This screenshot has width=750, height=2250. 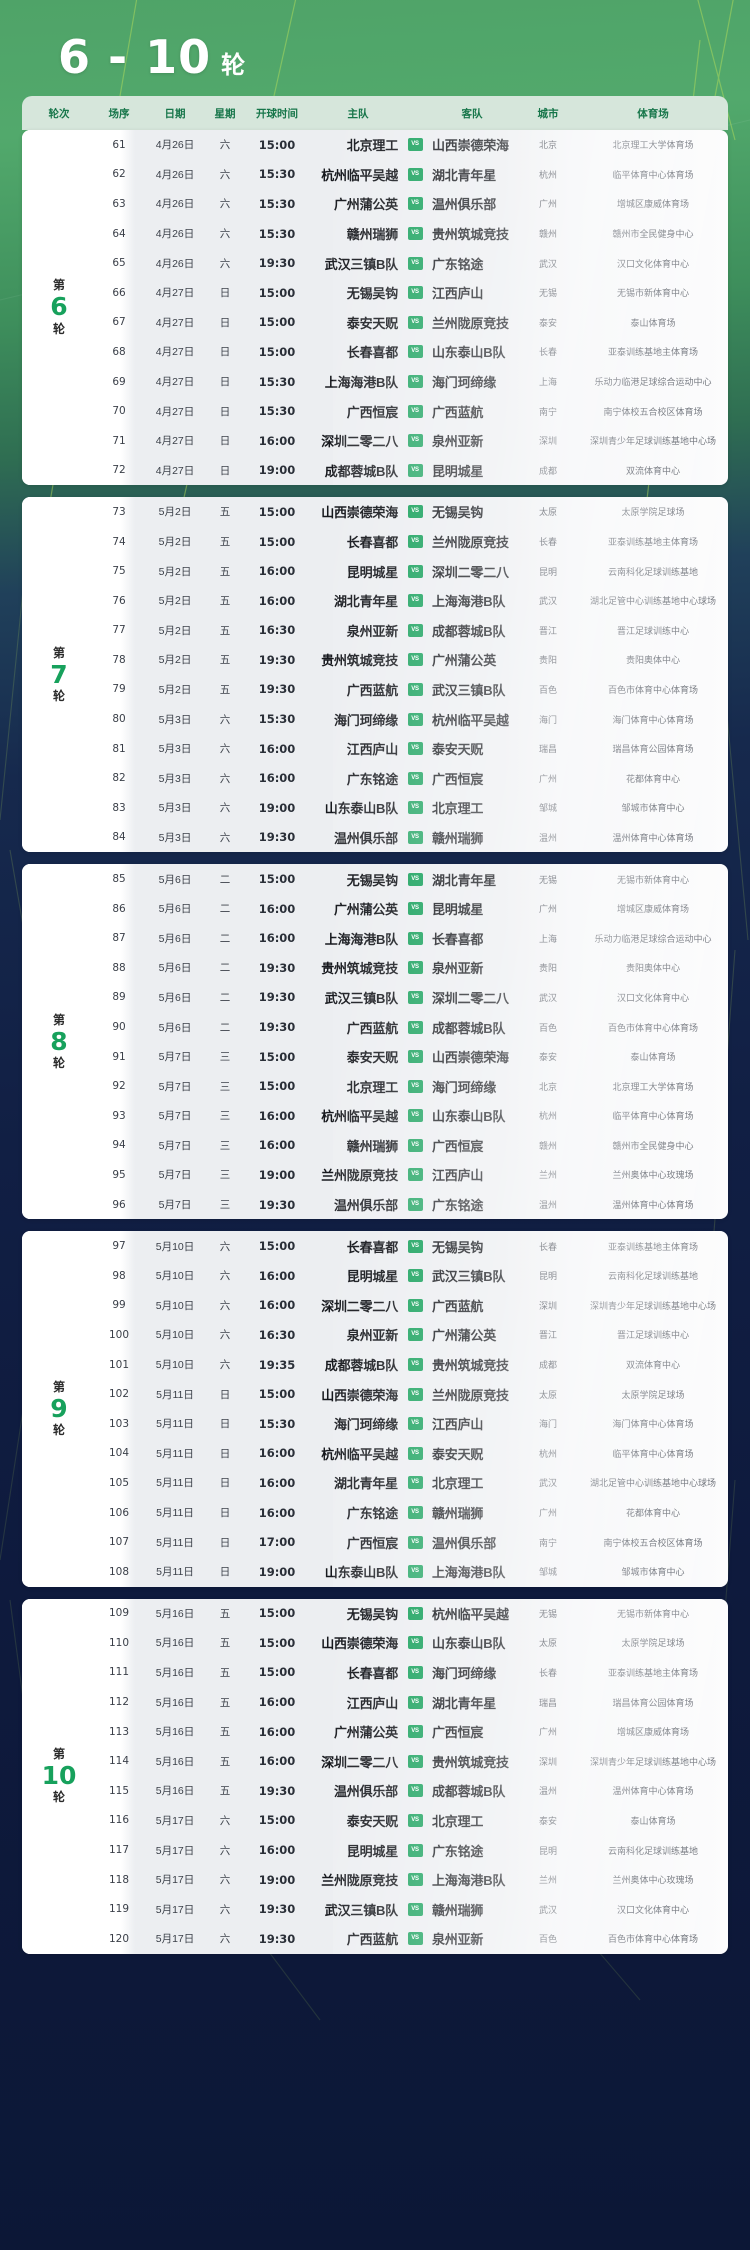 I want to click on table-row: 88 5月6日 二 19:30 贵州筑城竞技 VS 泉州亚新 贵阳 贵阳奥体中心, so click(x=412, y=968).